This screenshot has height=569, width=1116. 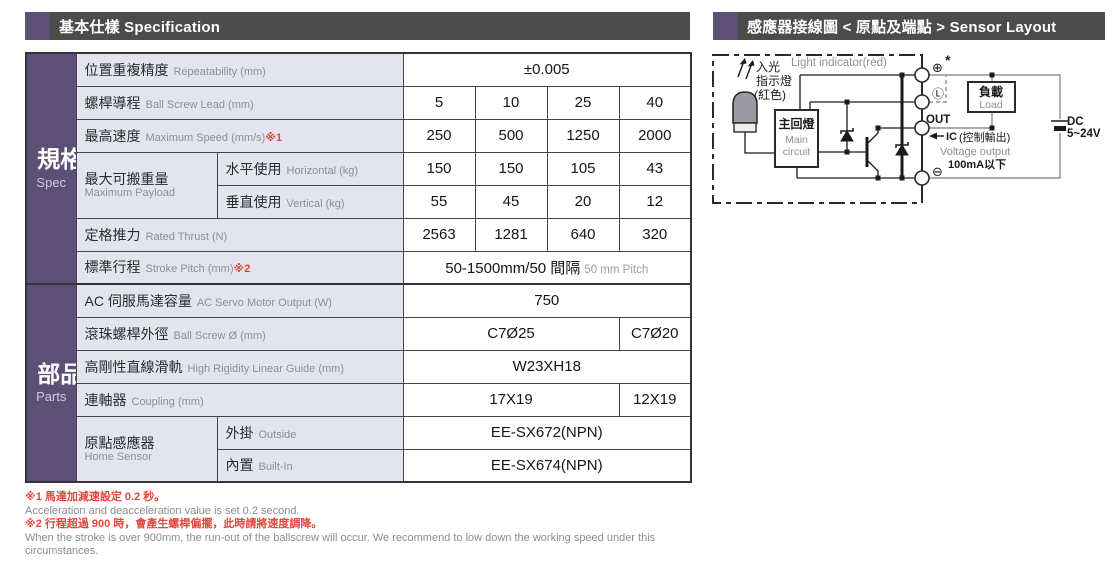 I want to click on footnote-ref-2: ※2, so click(x=242, y=269).